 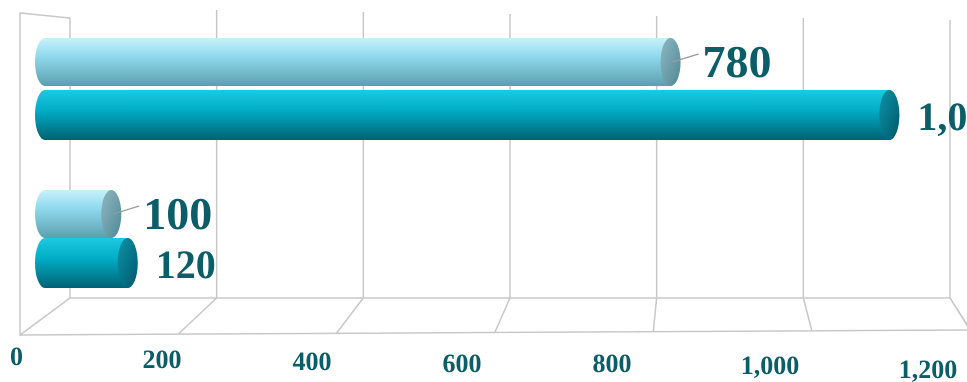 What do you see at coordinates (16, 356) in the screenshot?
I see `tick-label: 0` at bounding box center [16, 356].